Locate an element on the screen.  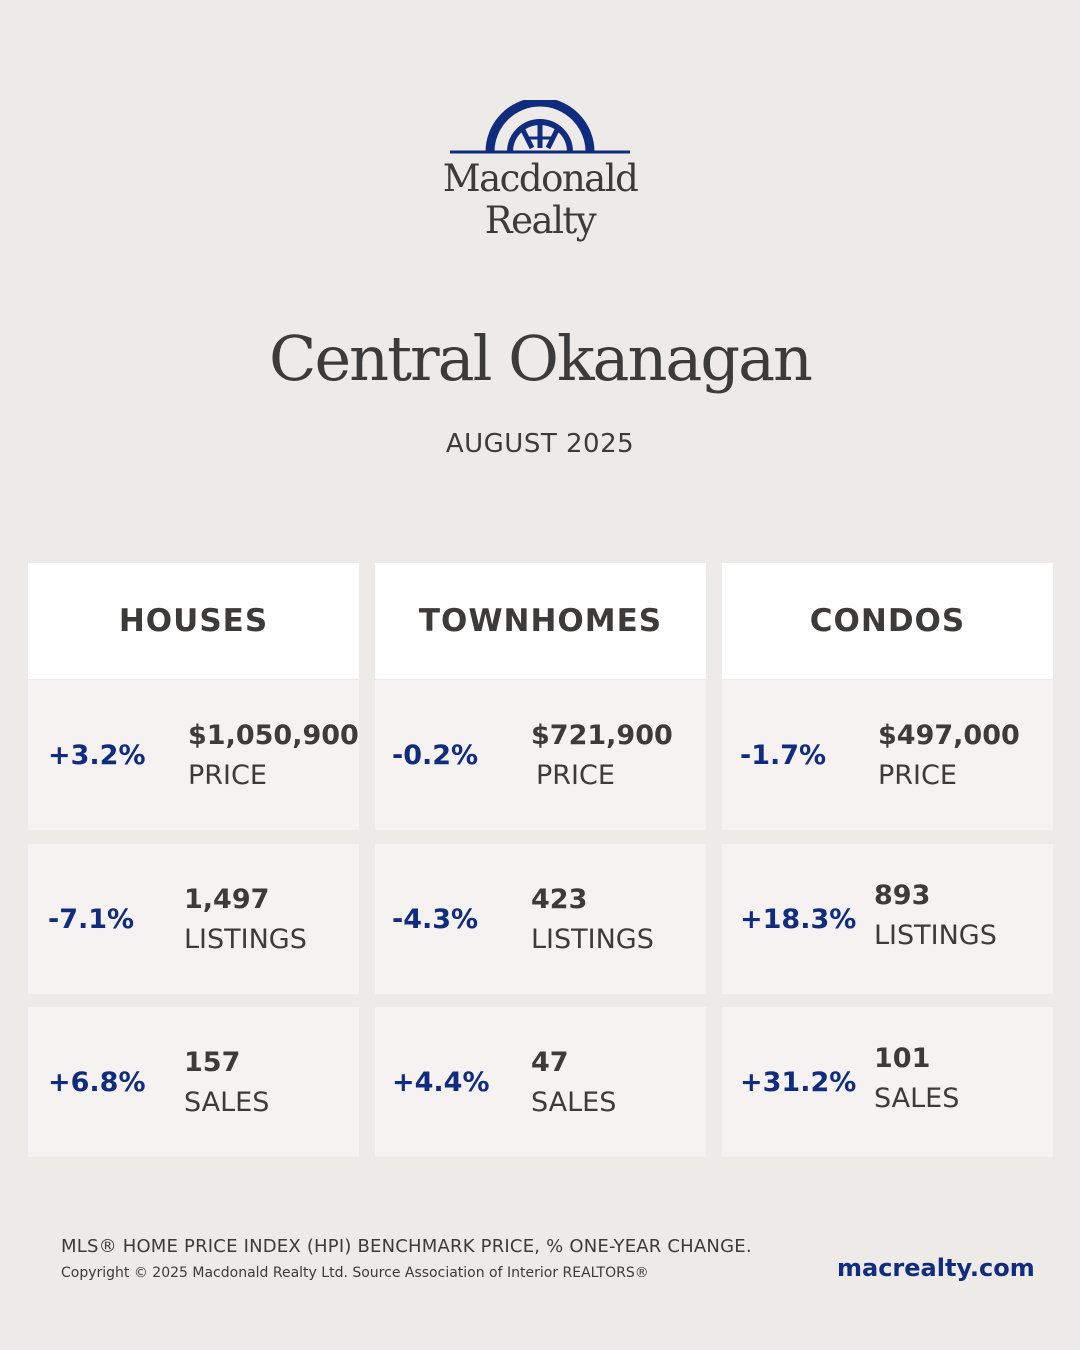
sales-value: 157 is located at coordinates (212, 1062).